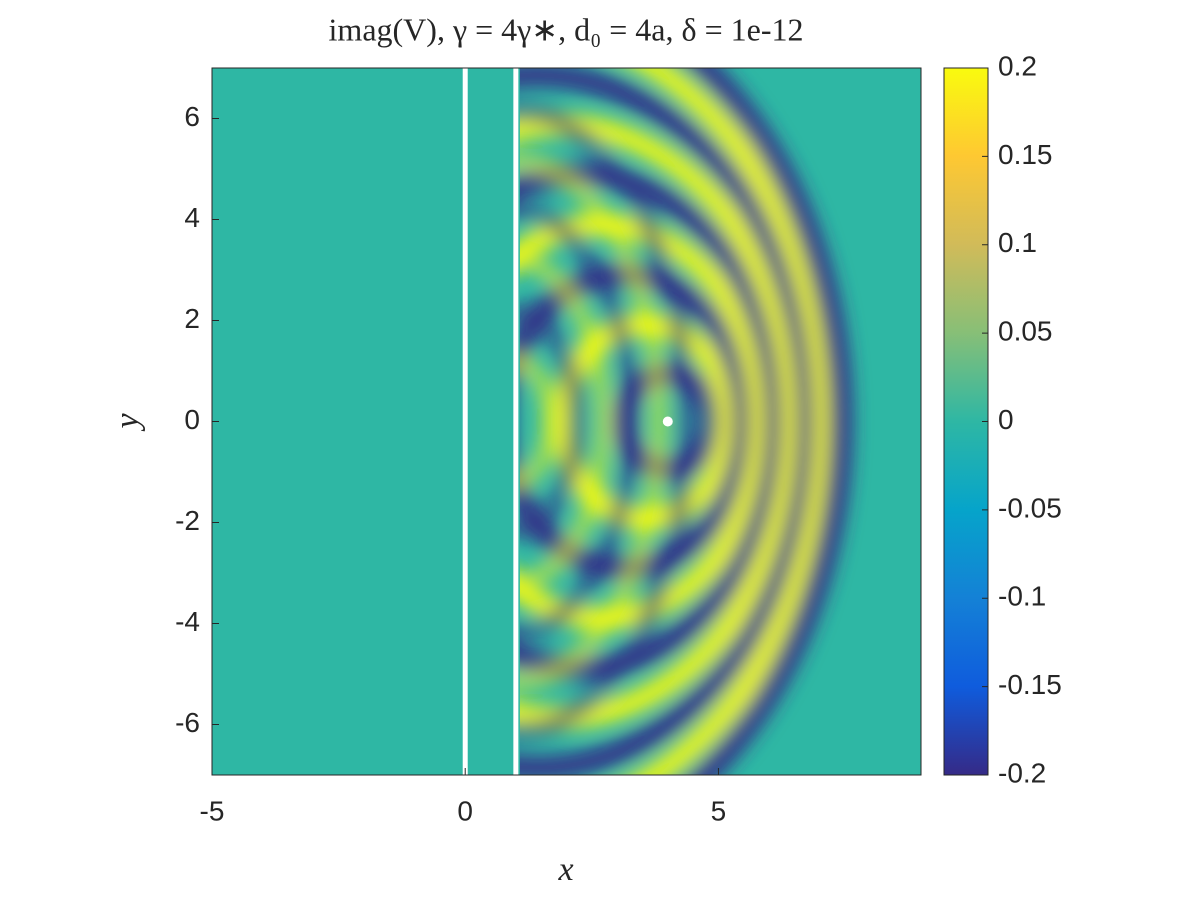 This screenshot has width=1200, height=905. What do you see at coordinates (1022, 596) in the screenshot?
I see `colorbar-tick-label: -0.1` at bounding box center [1022, 596].